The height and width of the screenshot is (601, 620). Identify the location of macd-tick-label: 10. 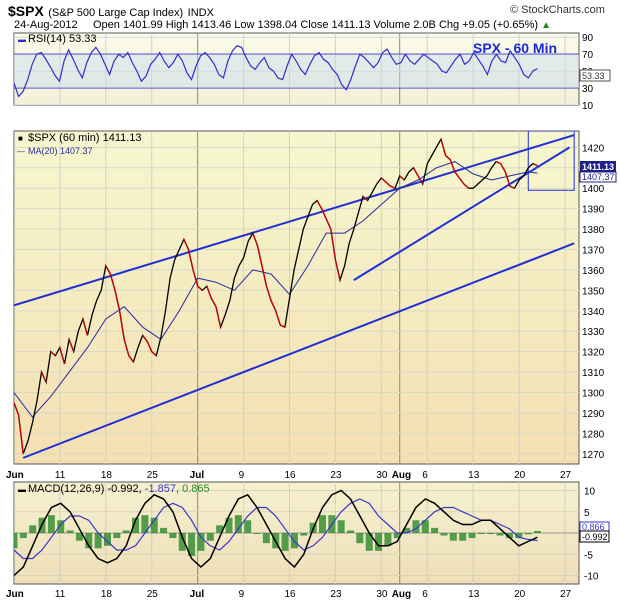
(590, 492).